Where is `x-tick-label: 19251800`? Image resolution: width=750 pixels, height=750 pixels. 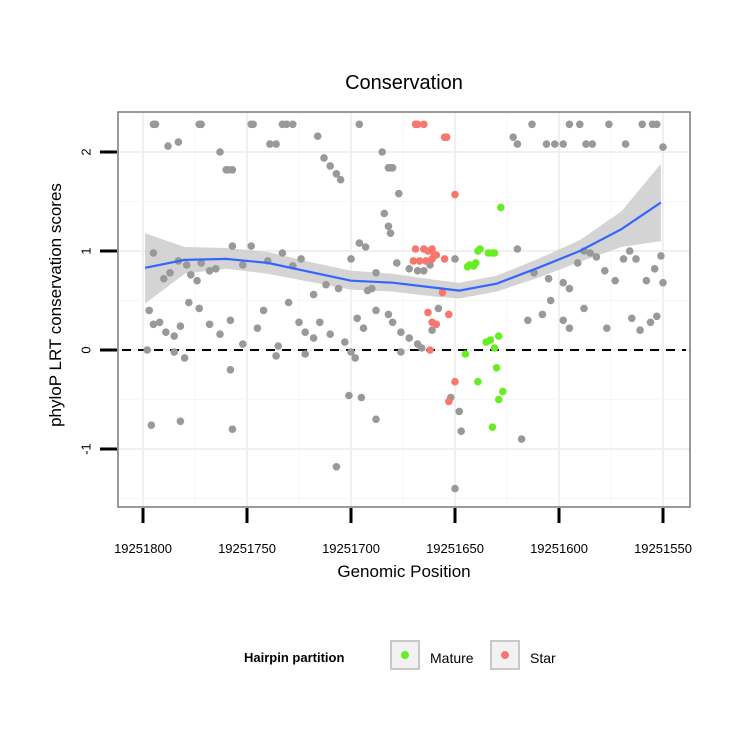
x-tick-label: 19251800 is located at coordinates (143, 548).